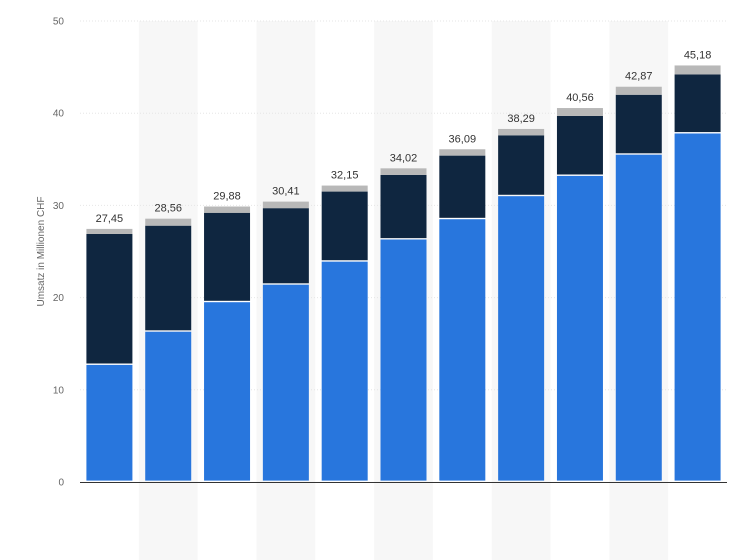 Image resolution: width=754 pixels, height=560 pixels. What do you see at coordinates (59, 390) in the screenshot?
I see `y-tick-label: 10` at bounding box center [59, 390].